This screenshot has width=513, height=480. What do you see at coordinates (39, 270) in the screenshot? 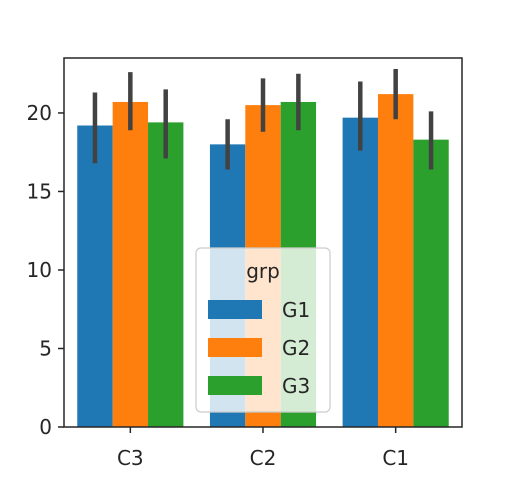
I see `y-tick-label: 10` at bounding box center [39, 270].